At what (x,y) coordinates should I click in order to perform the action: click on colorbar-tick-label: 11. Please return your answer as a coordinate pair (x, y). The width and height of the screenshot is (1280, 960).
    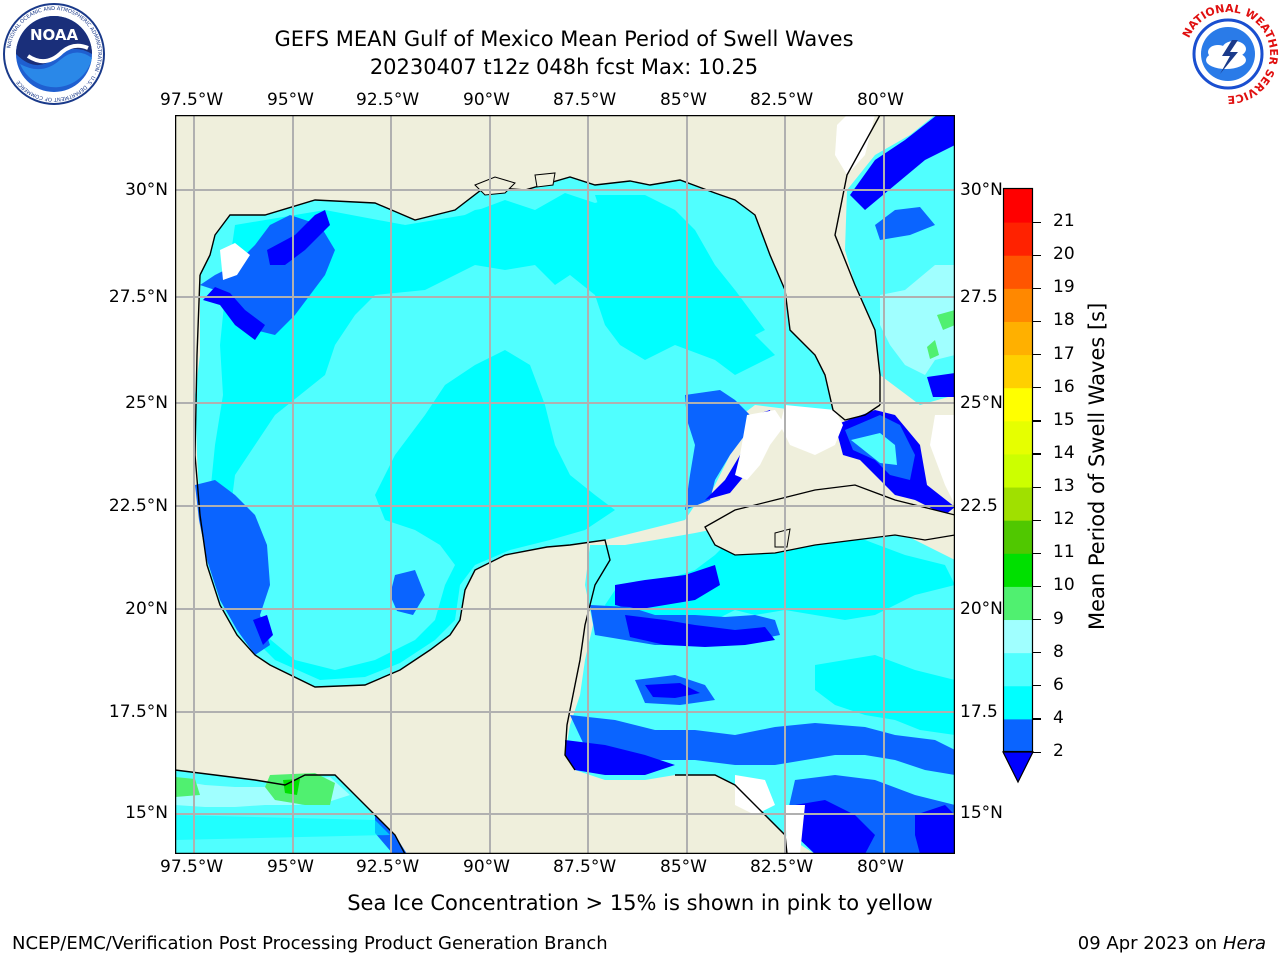
    Looking at the image, I should click on (1064, 552).